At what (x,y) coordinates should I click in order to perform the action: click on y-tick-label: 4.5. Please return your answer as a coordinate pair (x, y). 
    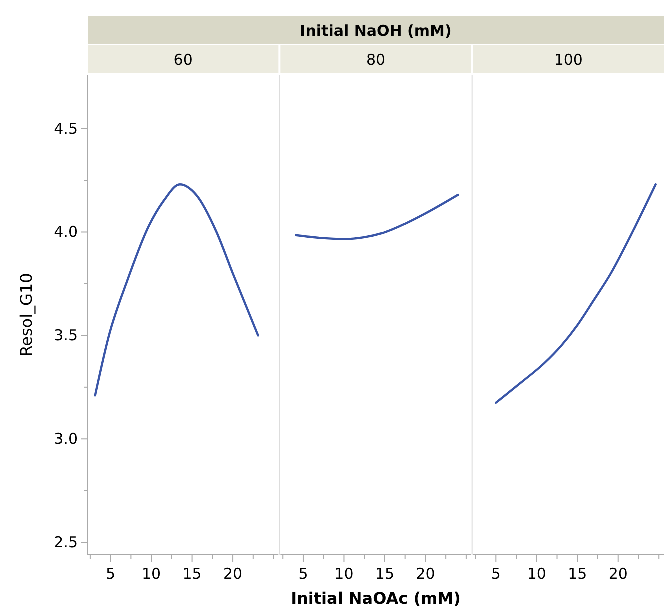
    Looking at the image, I should click on (66, 129).